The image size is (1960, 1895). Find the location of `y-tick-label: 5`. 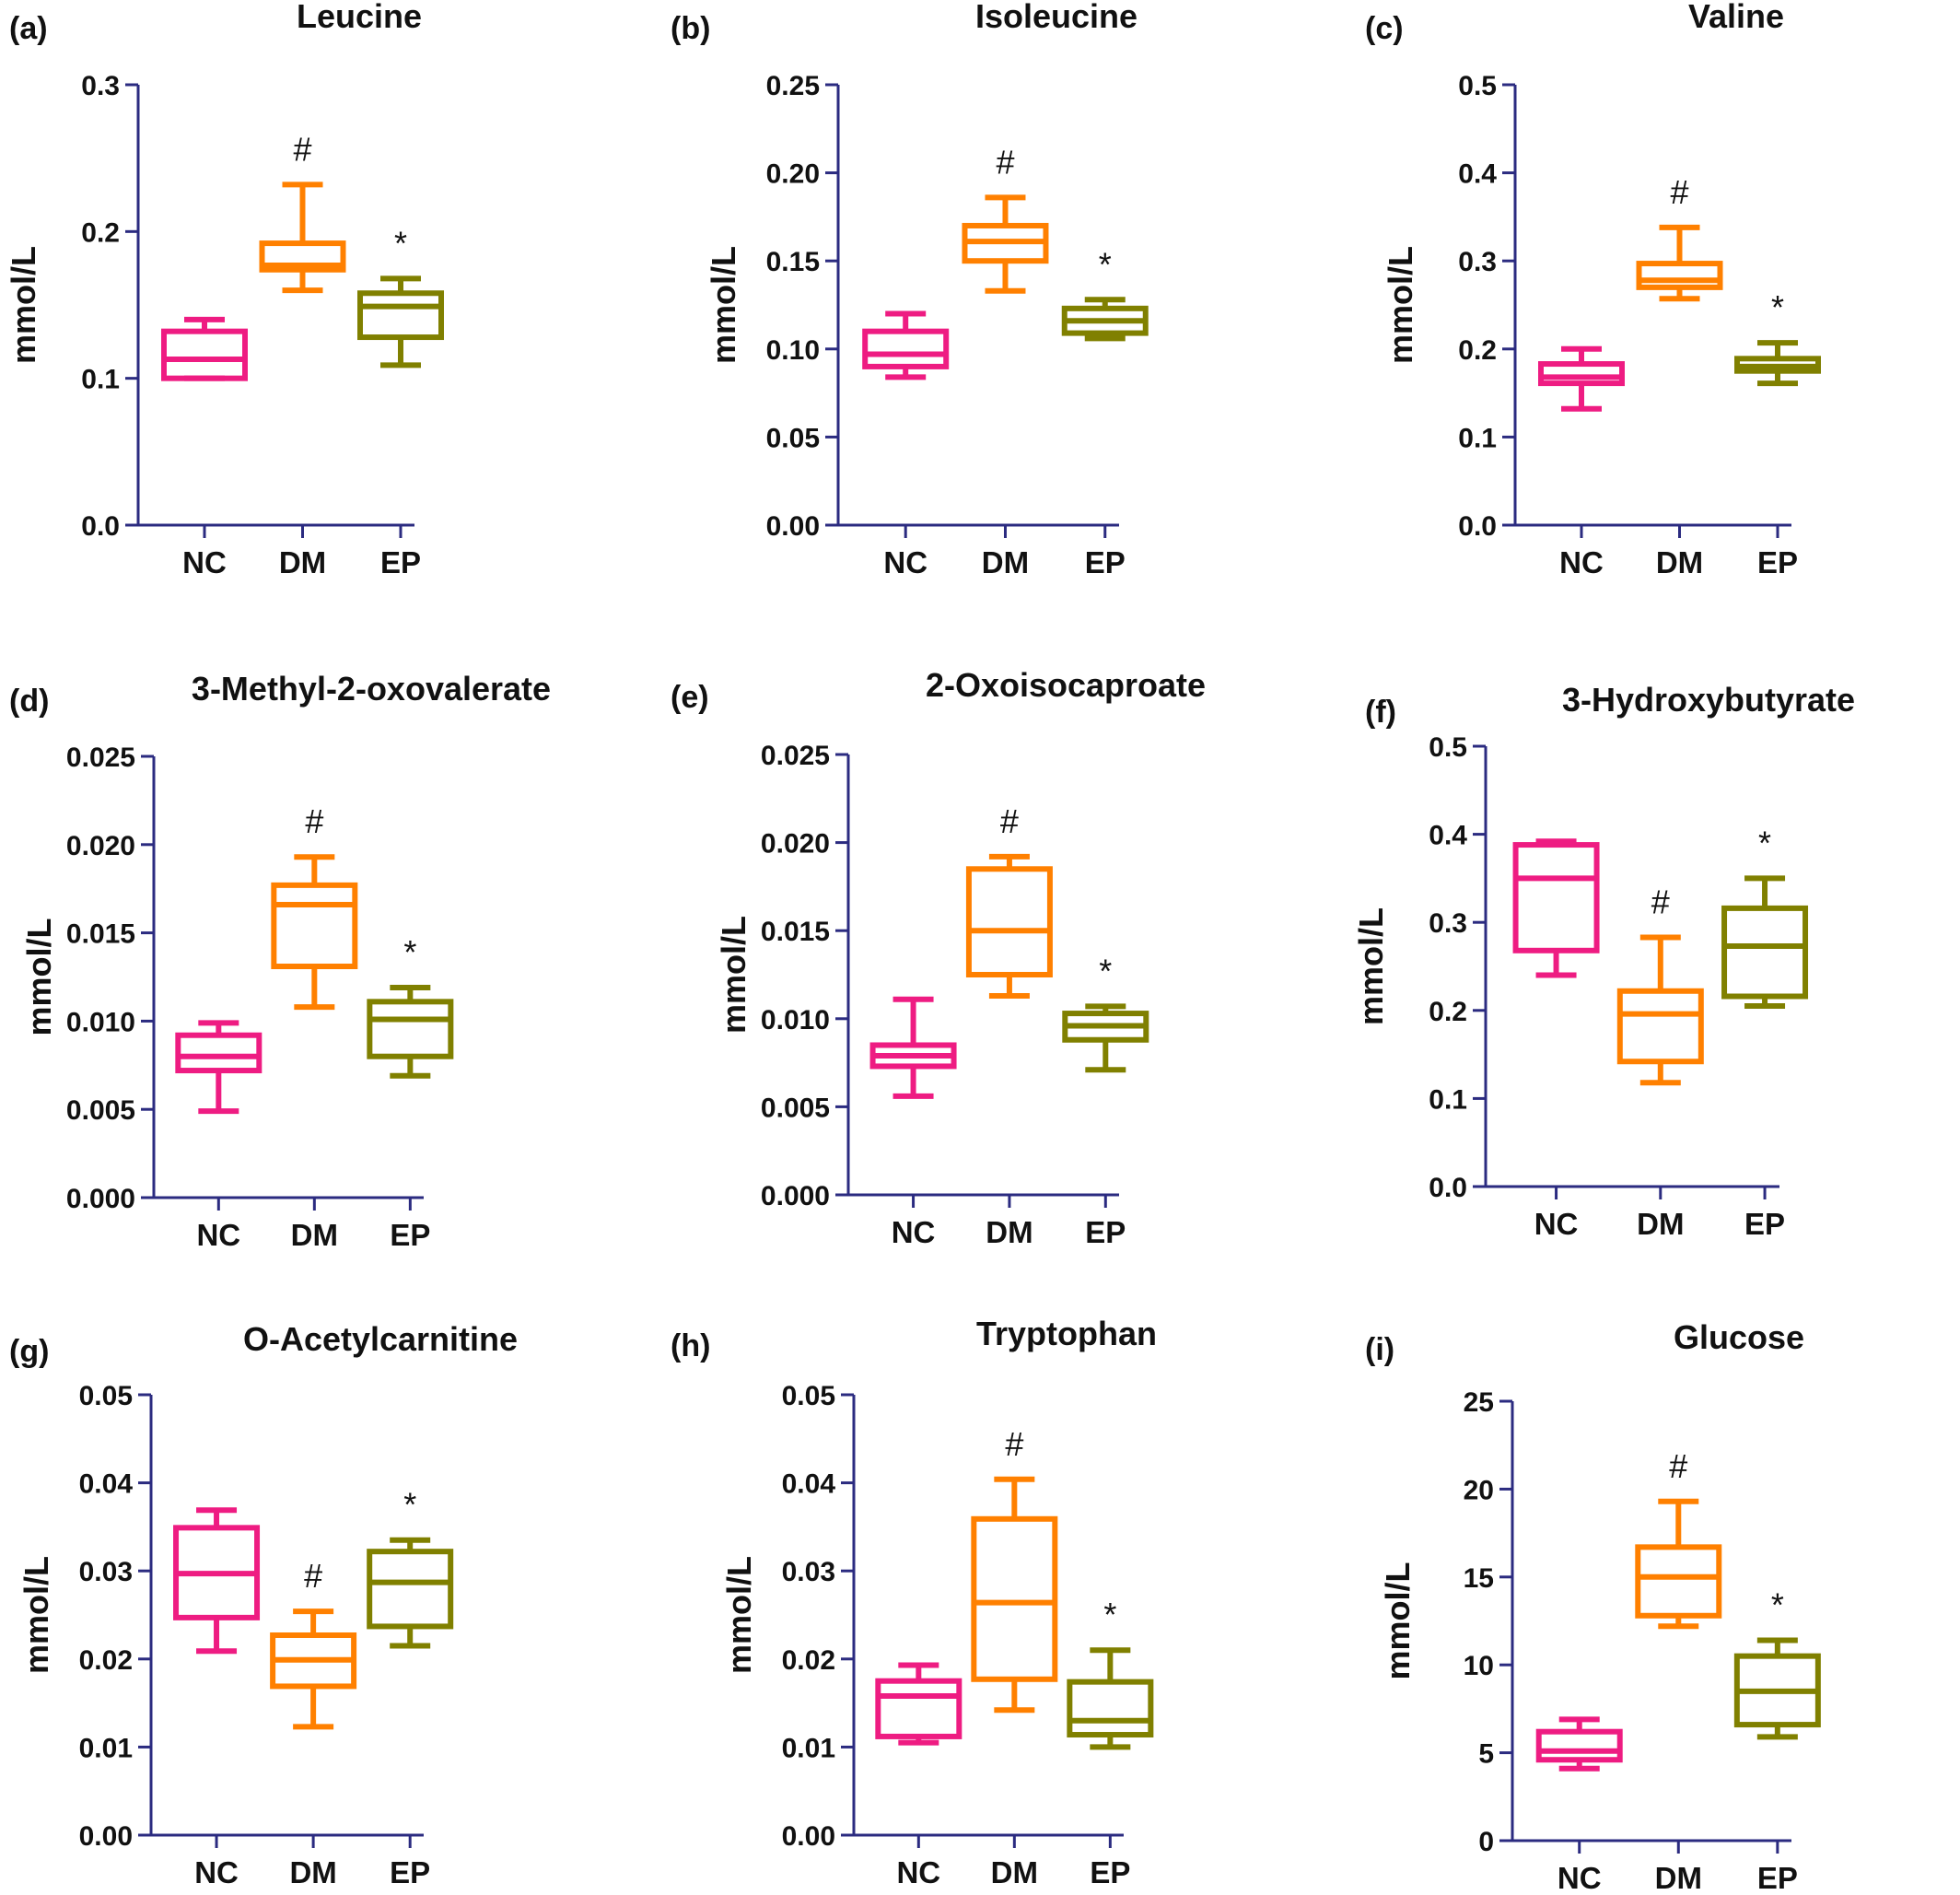

y-tick-label: 5 is located at coordinates (1486, 1754).